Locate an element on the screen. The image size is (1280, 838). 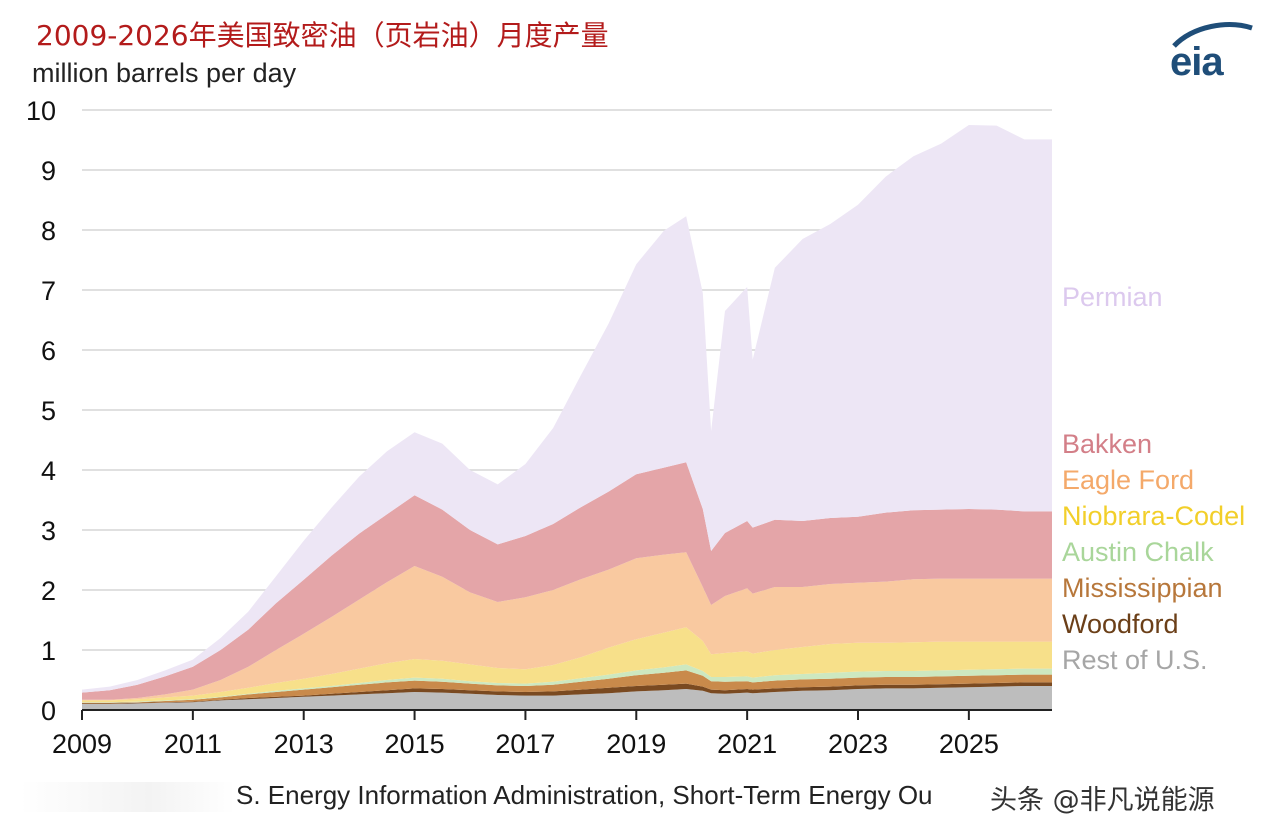
x-tick-label: 2025 is located at coordinates (969, 744).